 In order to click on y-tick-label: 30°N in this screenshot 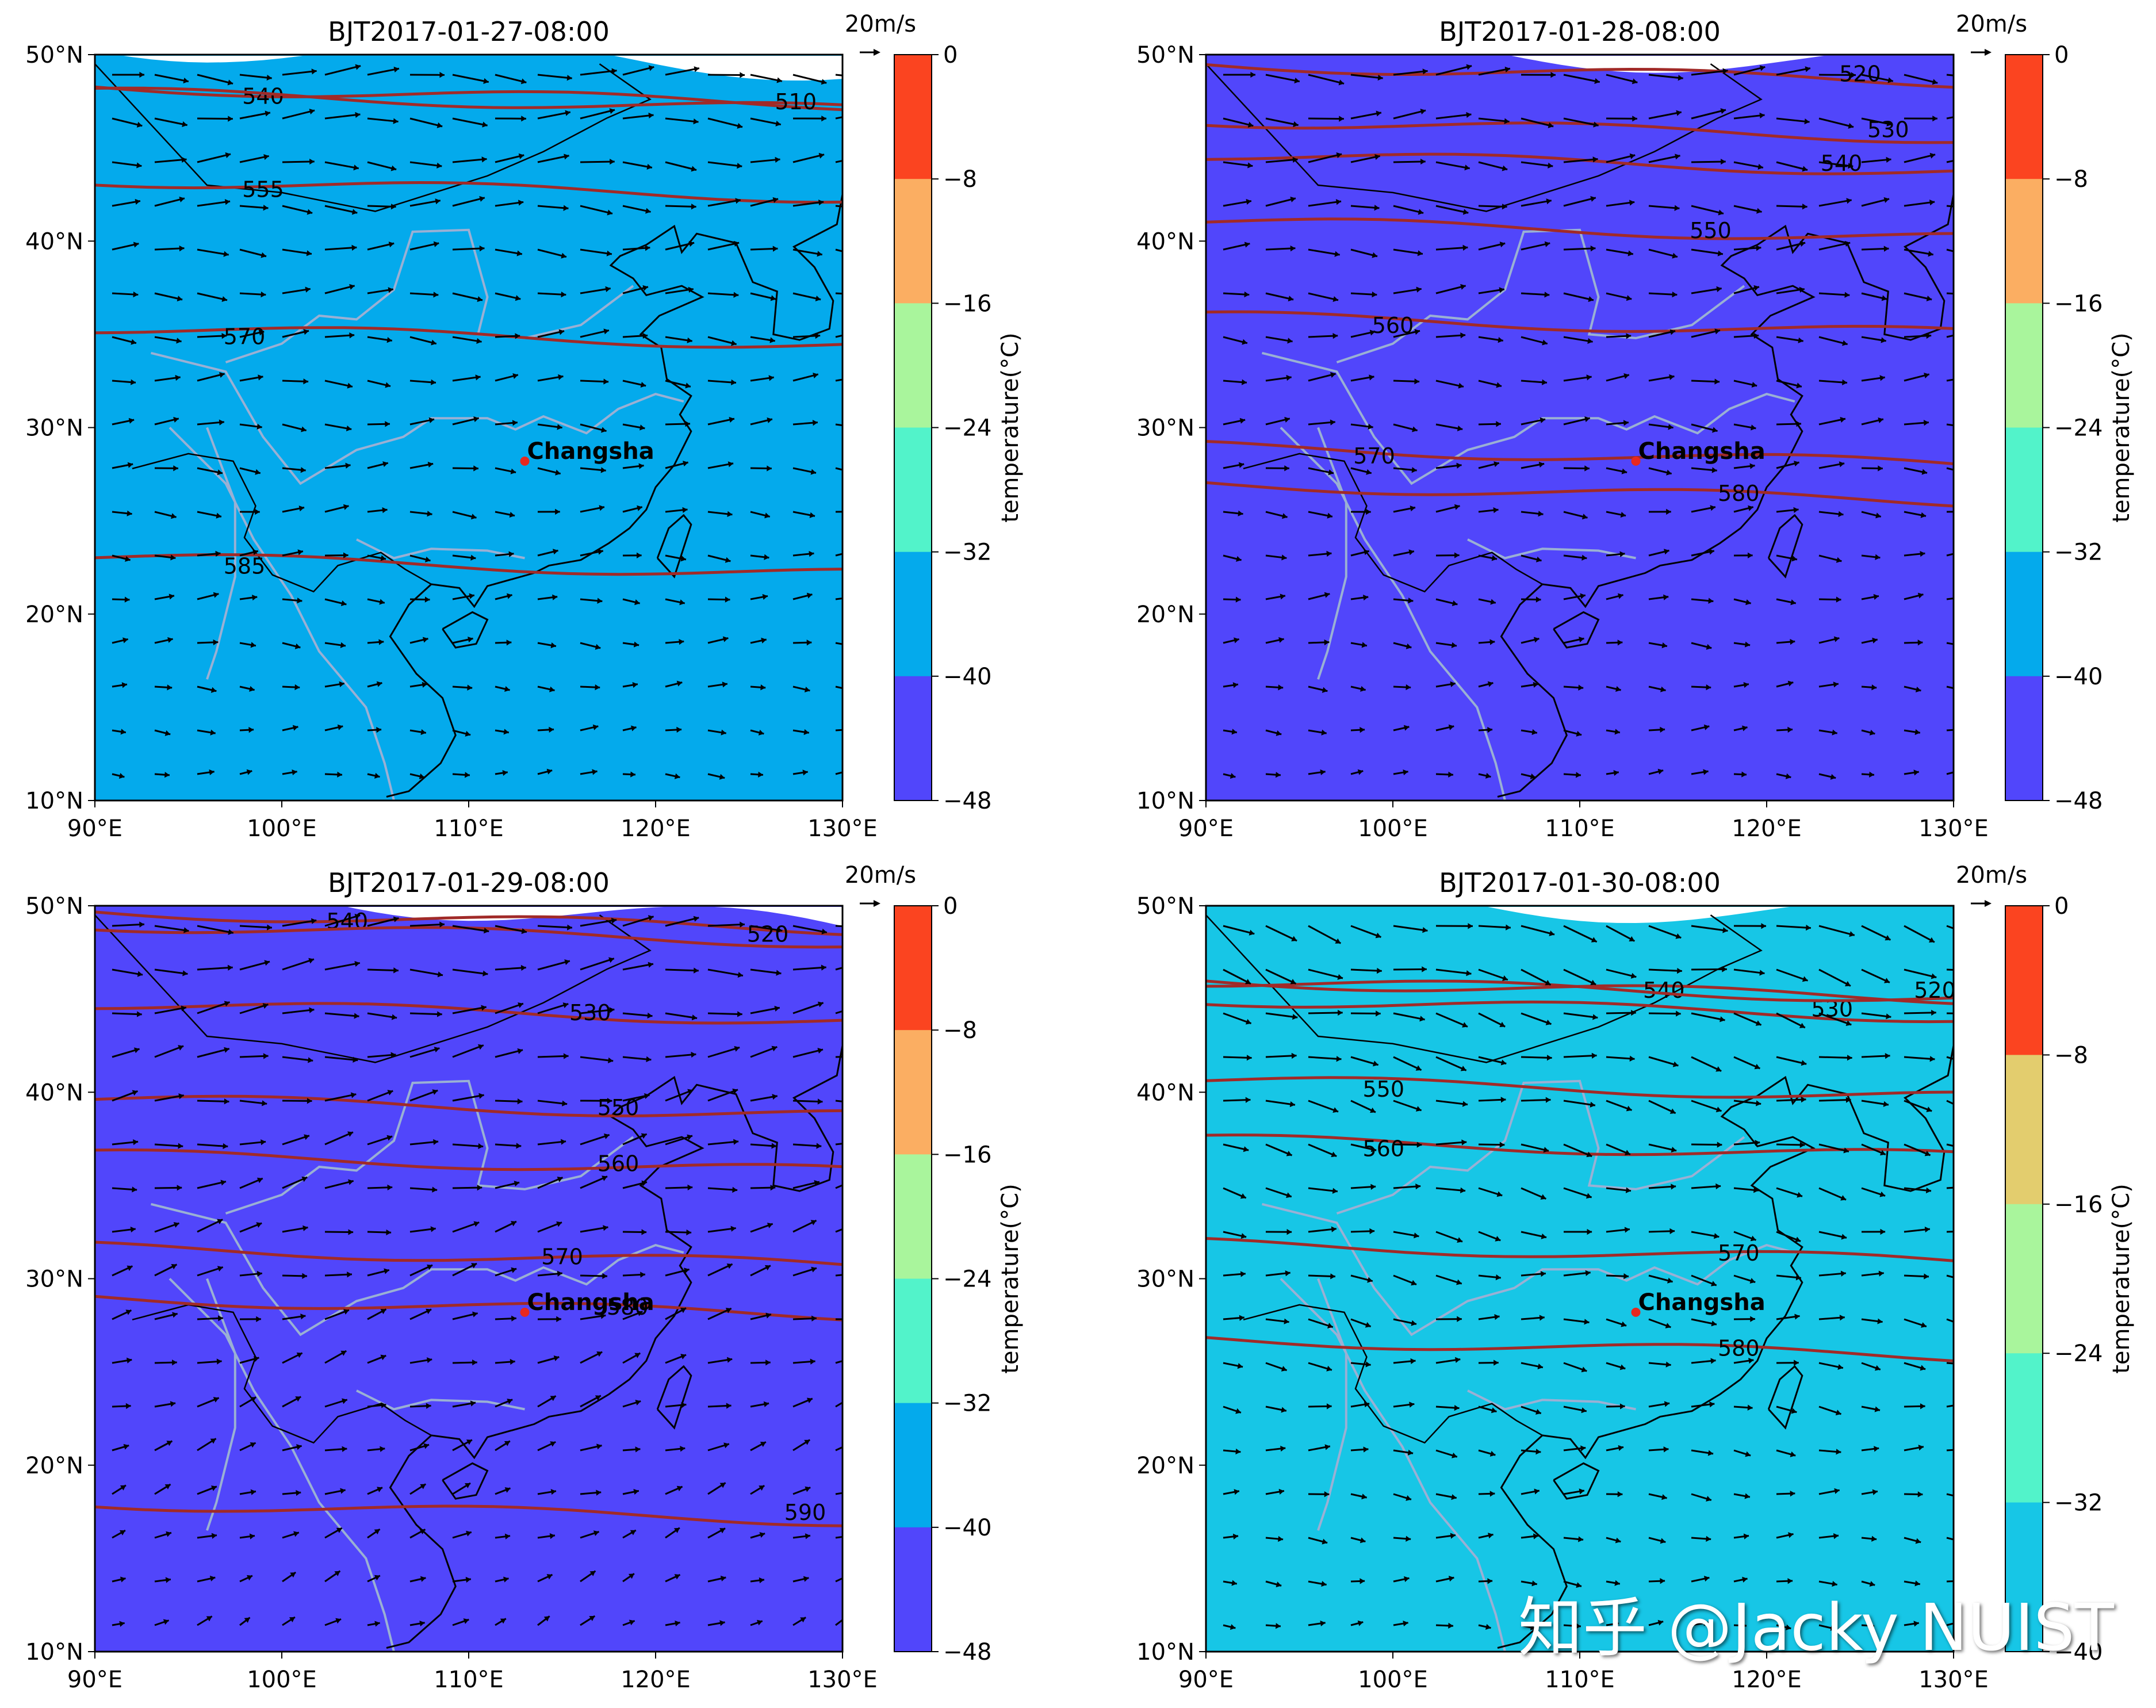, I will do `click(1165, 428)`.